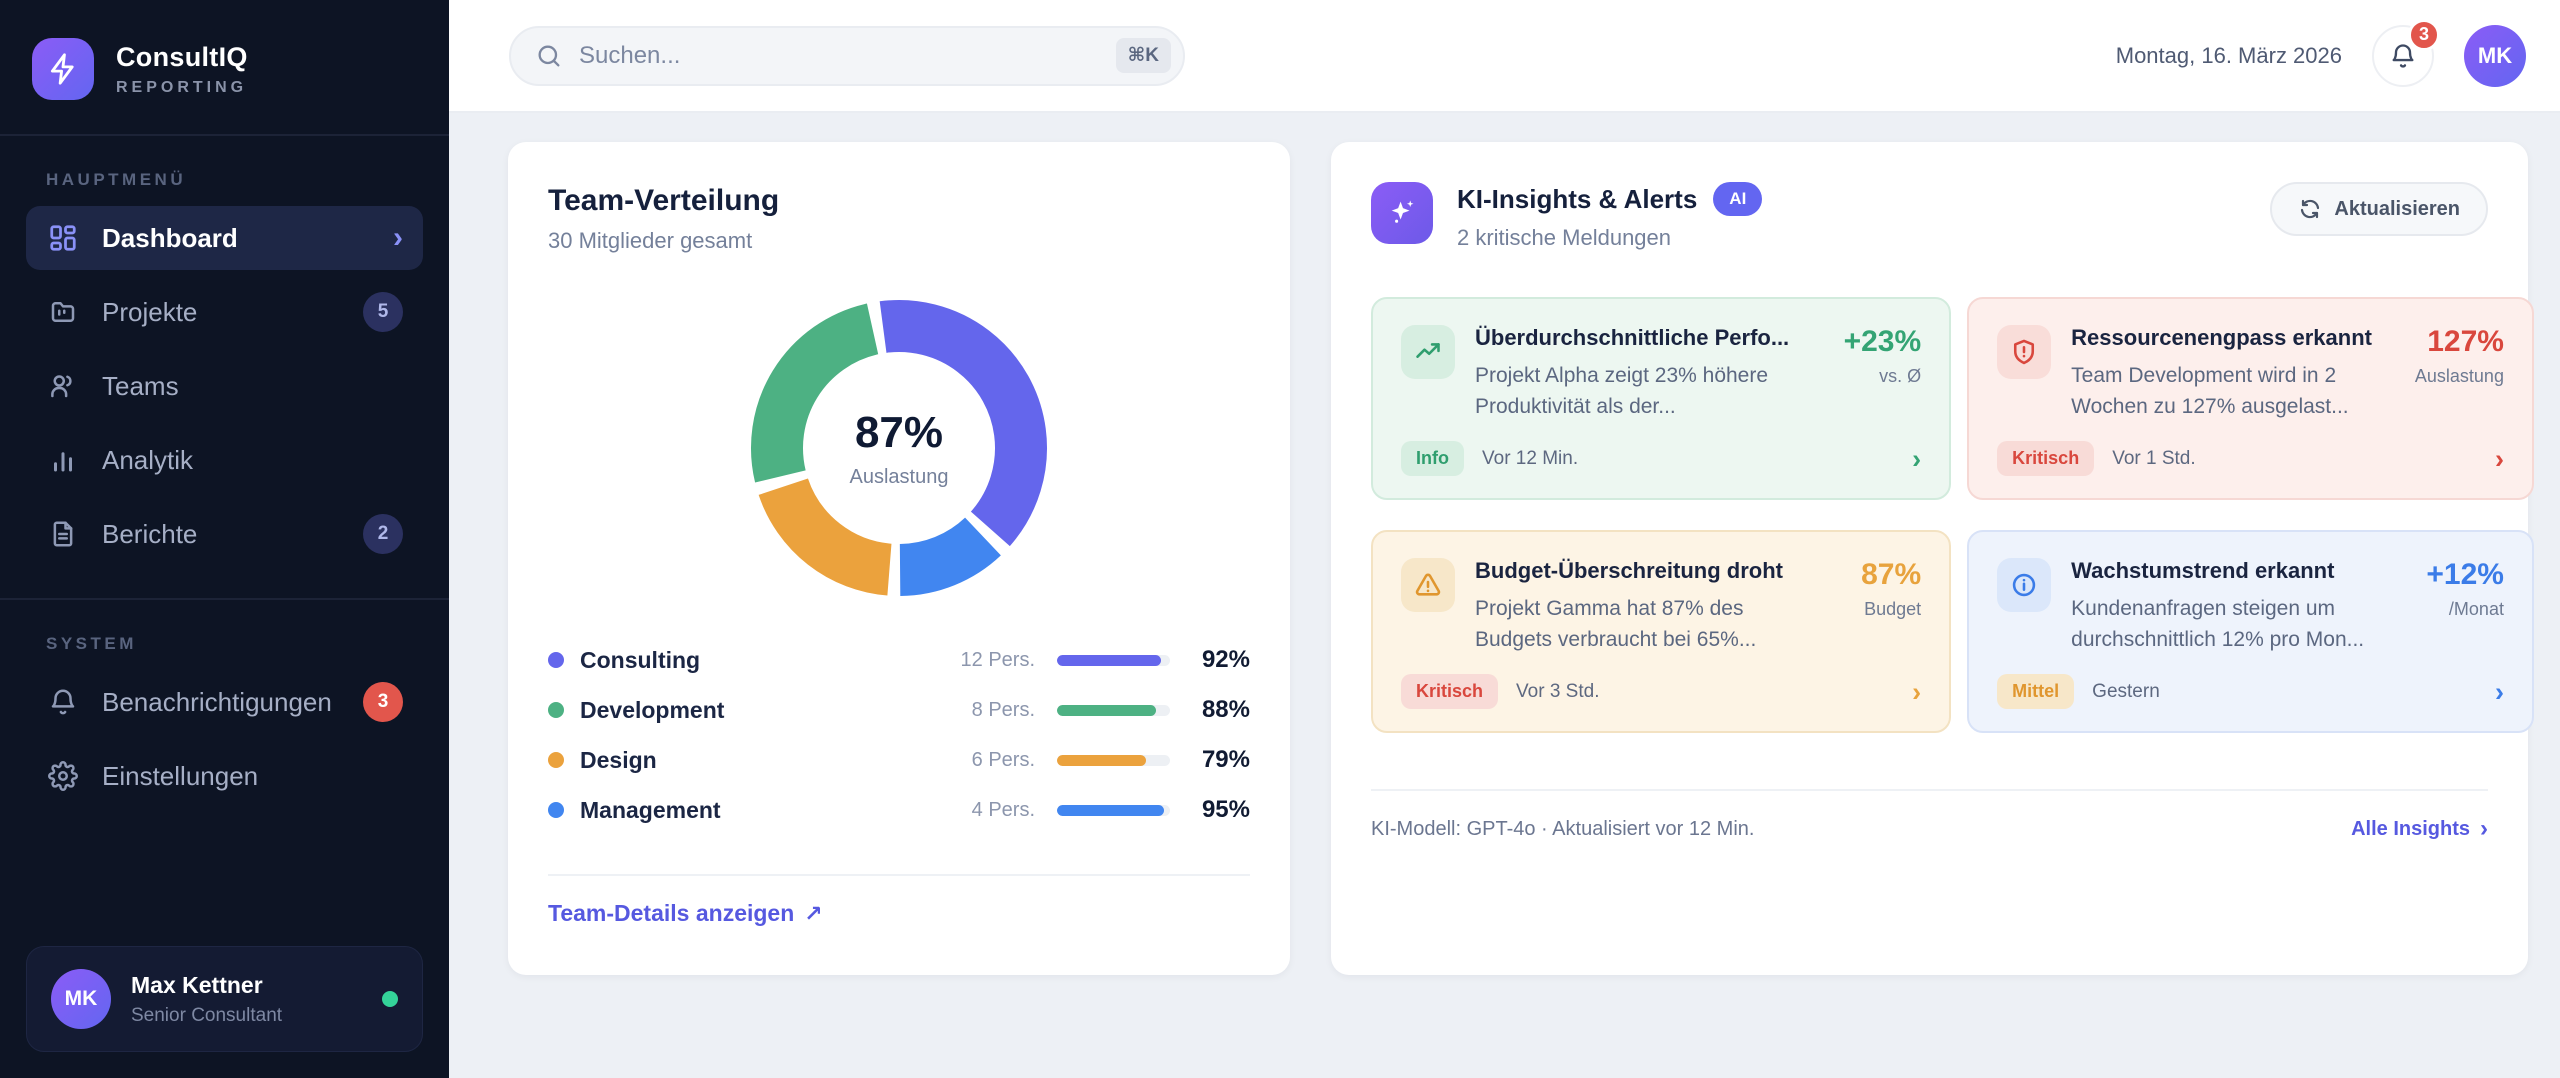 The width and height of the screenshot is (2560, 1078). What do you see at coordinates (847, 55) in the screenshot?
I see `search-input: Suchen... ⌘K` at bounding box center [847, 55].